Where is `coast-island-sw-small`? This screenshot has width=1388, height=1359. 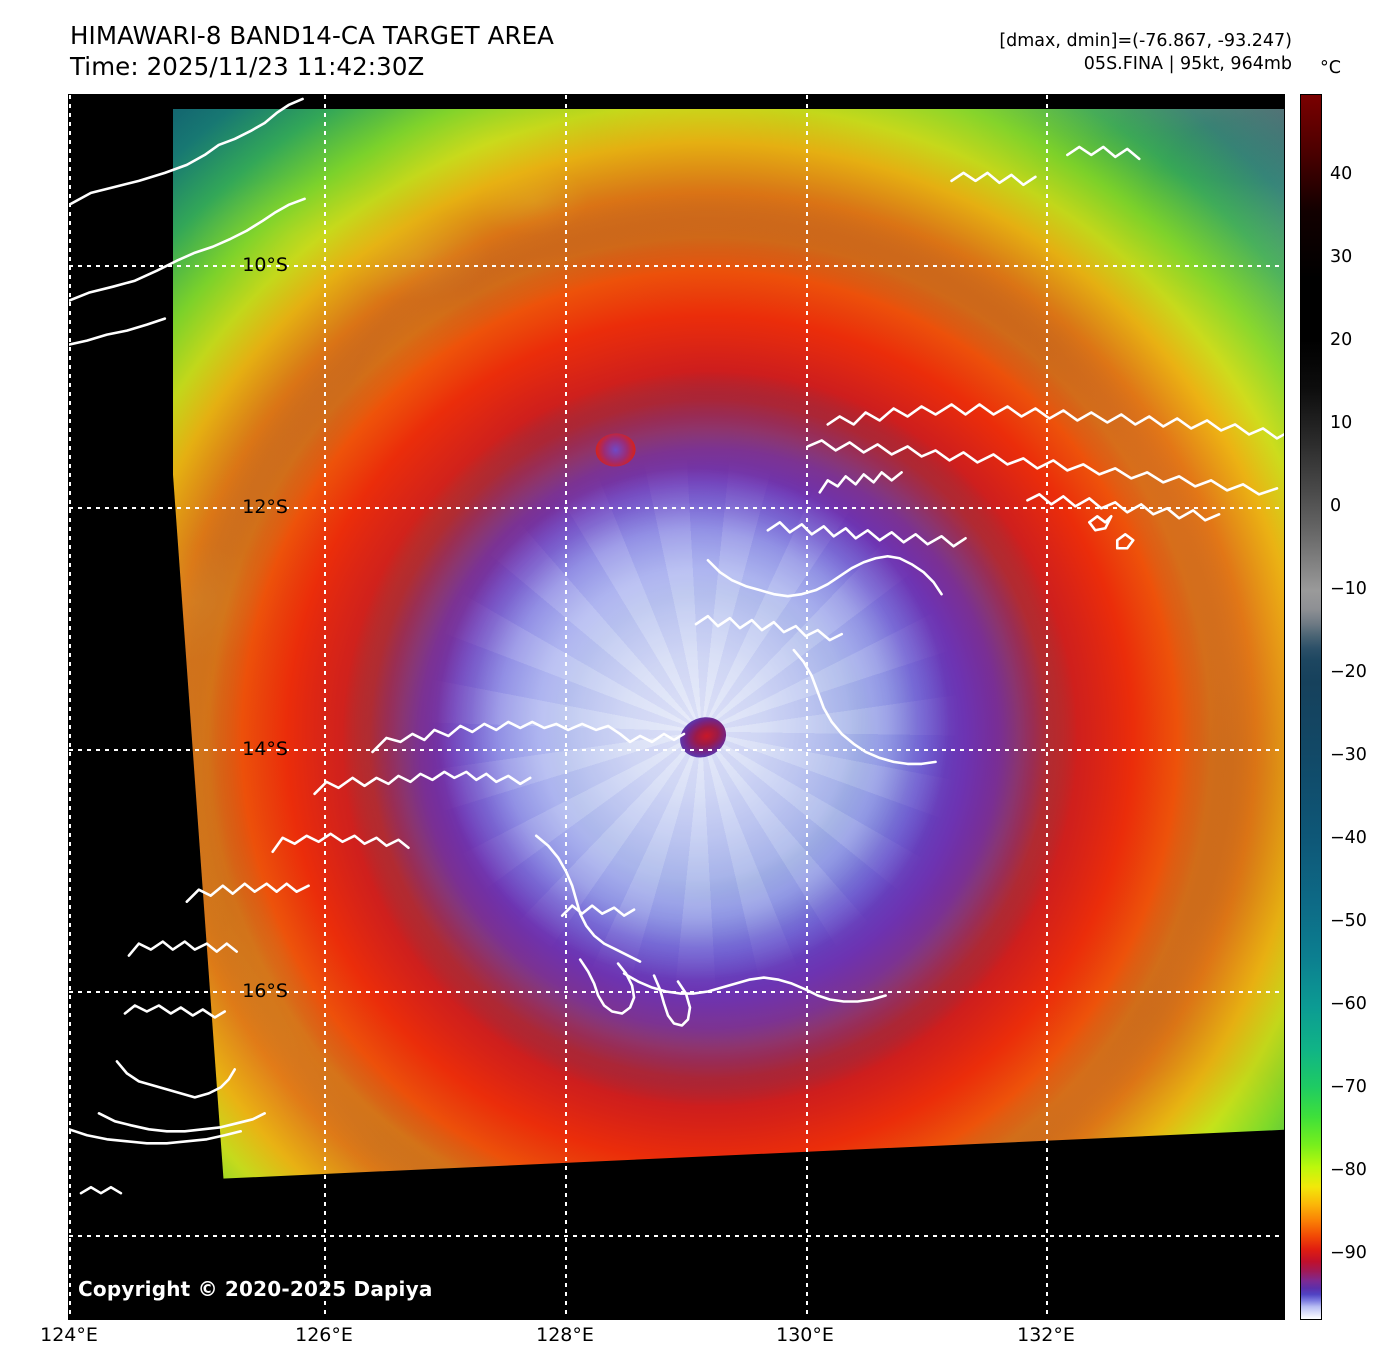 coast-island-sw-small is located at coordinates (101, 1190).